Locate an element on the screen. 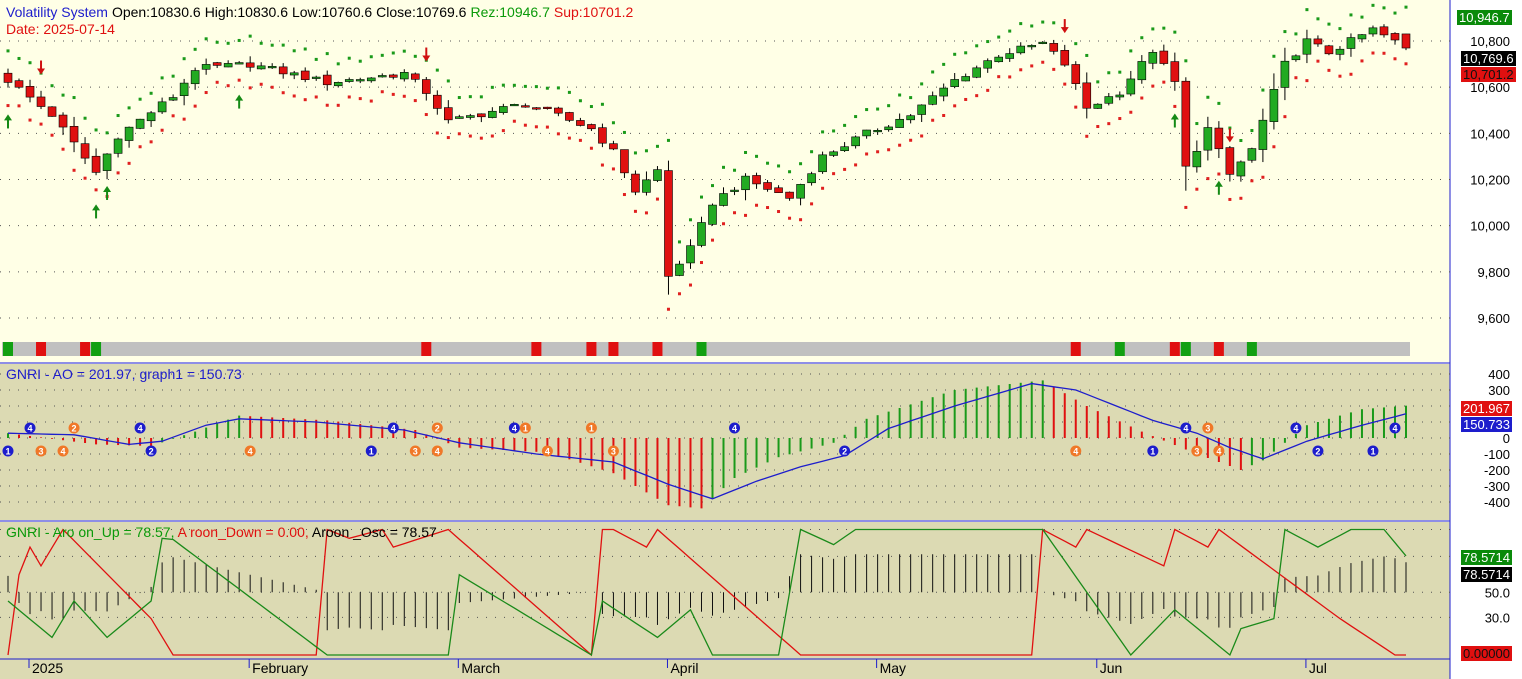 The height and width of the screenshot is (679, 1522). month-label: March is located at coordinates (480, 668).